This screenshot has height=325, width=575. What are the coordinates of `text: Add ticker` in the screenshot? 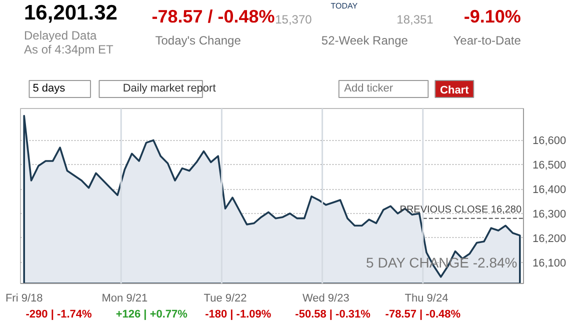 It's located at (369, 88).